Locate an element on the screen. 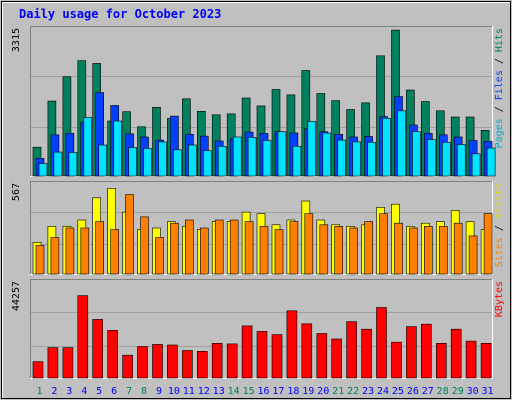 This screenshot has width=512, height=400. day-label-6: 6 is located at coordinates (114, 391).